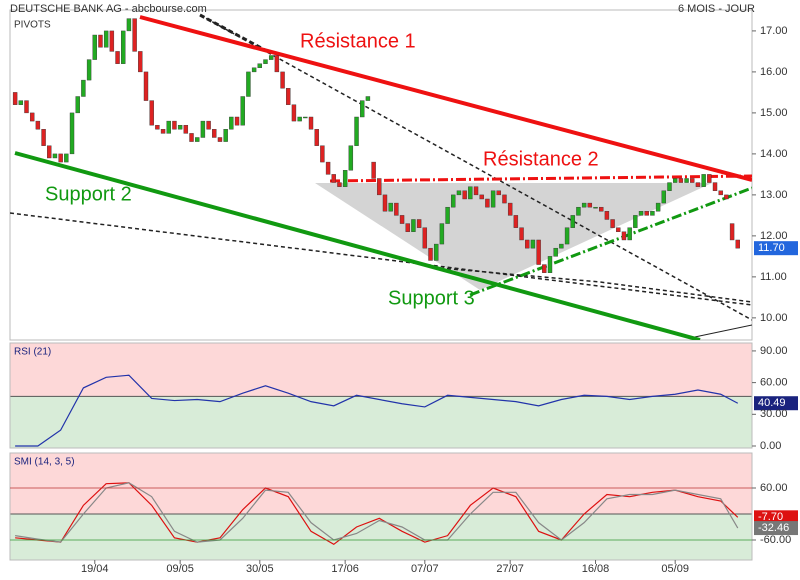  I want to click on y-tick-label: -60.00, so click(775, 540).